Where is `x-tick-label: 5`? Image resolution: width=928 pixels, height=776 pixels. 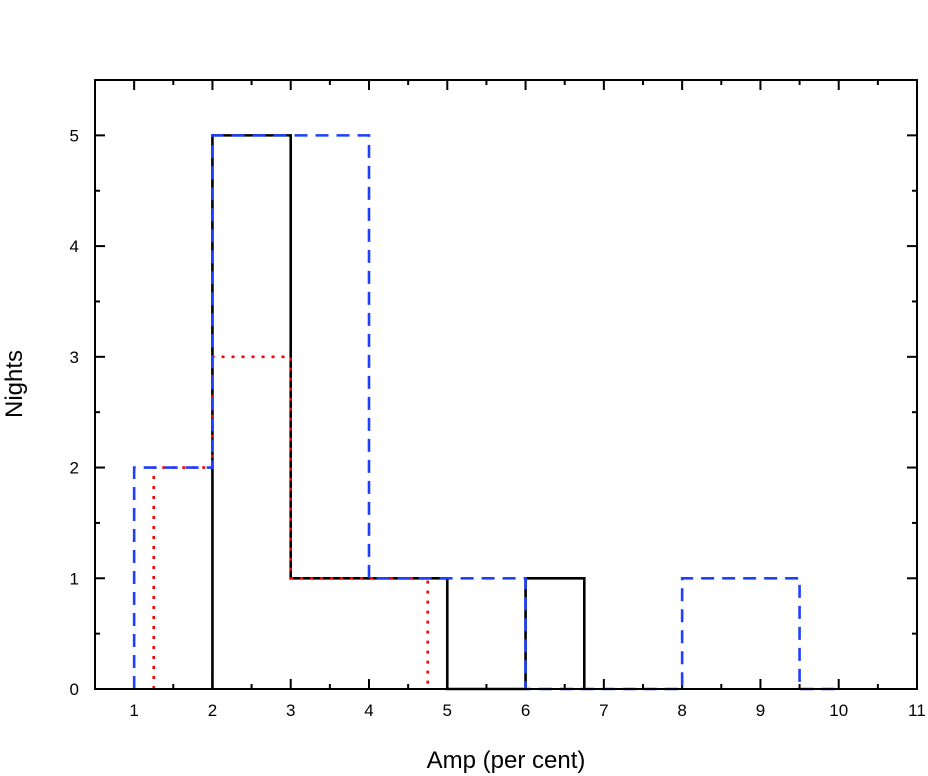 x-tick-label: 5 is located at coordinates (447, 710).